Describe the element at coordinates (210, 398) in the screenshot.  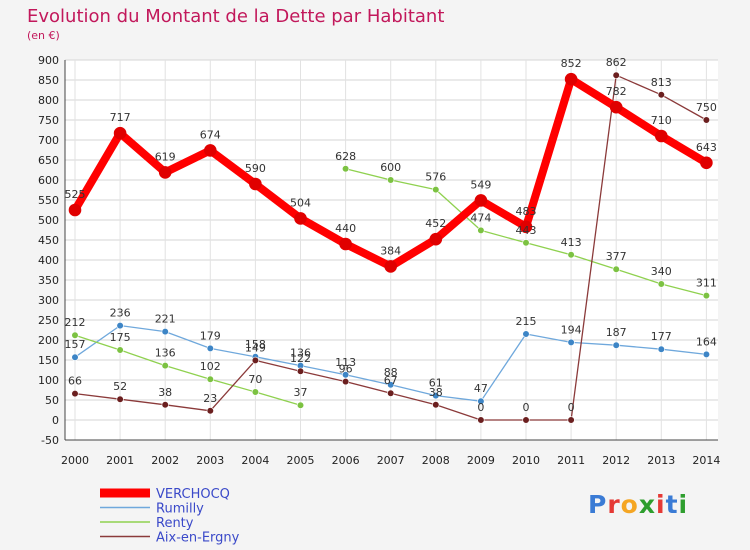
I see `data-label-aix-en-ergny: 23` at that location.